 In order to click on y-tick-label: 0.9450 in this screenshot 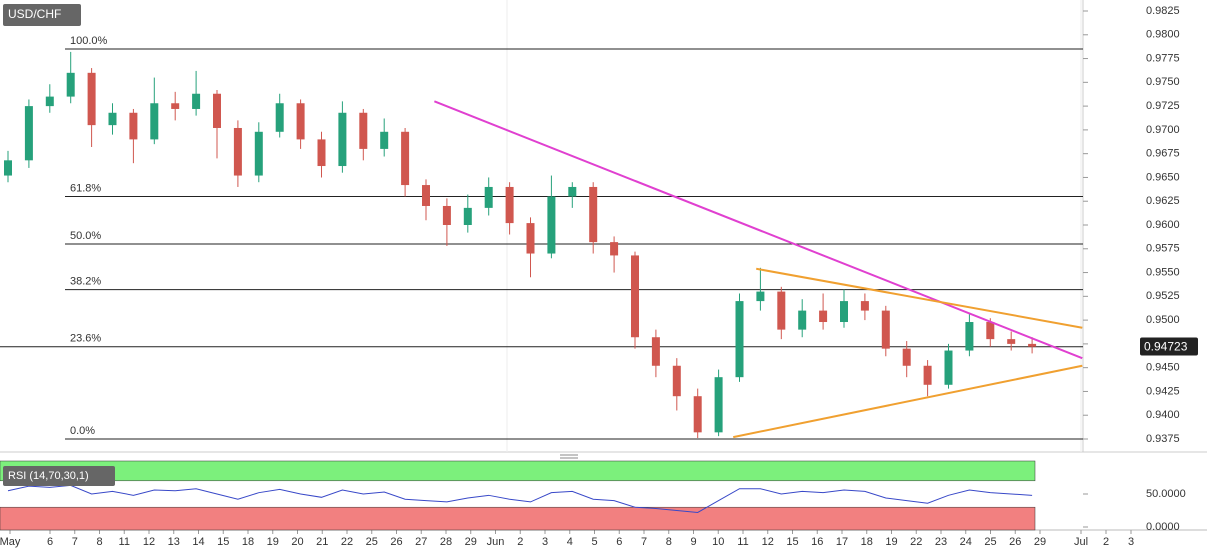, I will do `click(1163, 368)`.